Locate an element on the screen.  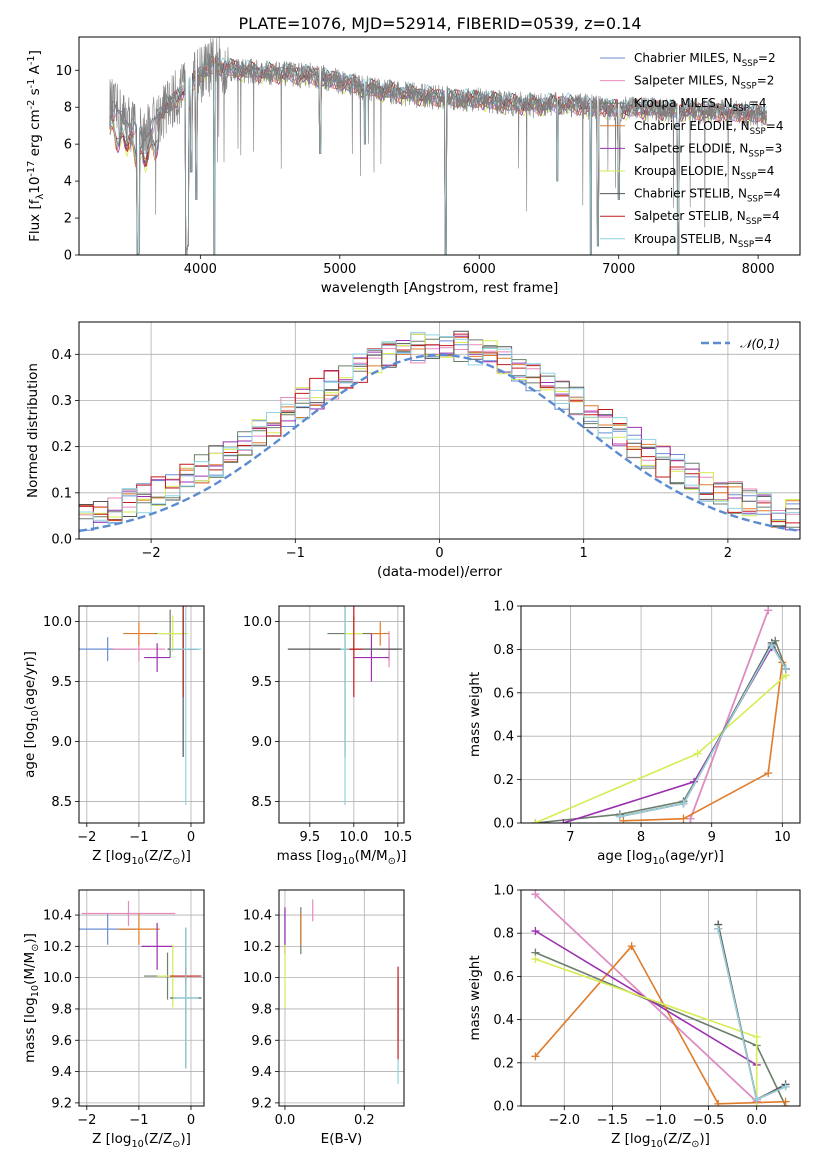
x-tick-label: −1.0 is located at coordinates (661, 1120).